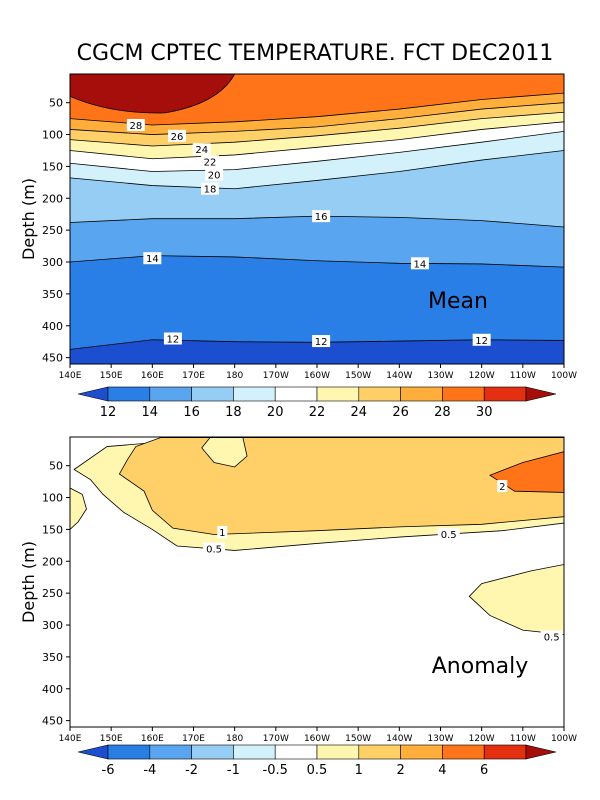 Image resolution: width=600 pixels, height=800 pixels. I want to click on mean-x-tick-label: 130W, so click(440, 376).